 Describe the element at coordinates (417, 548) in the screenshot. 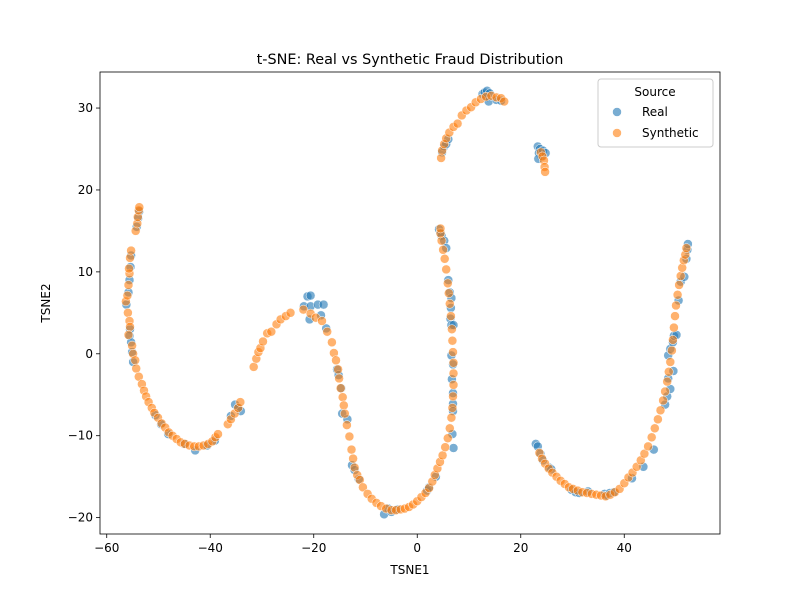

I see `x-tick-label: 0` at that location.